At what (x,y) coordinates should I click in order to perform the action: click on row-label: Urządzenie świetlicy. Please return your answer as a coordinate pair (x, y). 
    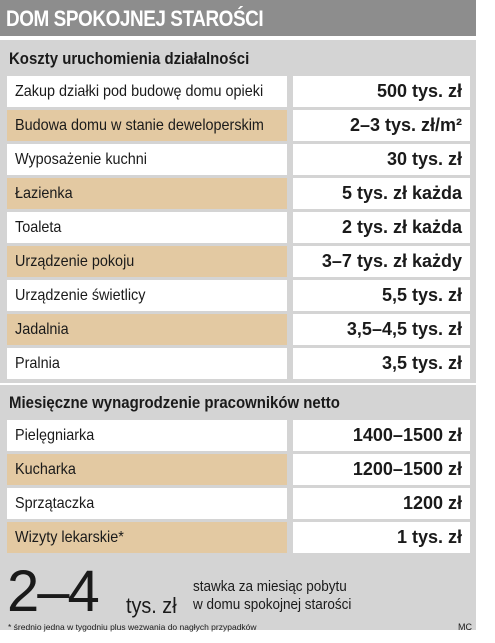
    Looking at the image, I should click on (147, 295).